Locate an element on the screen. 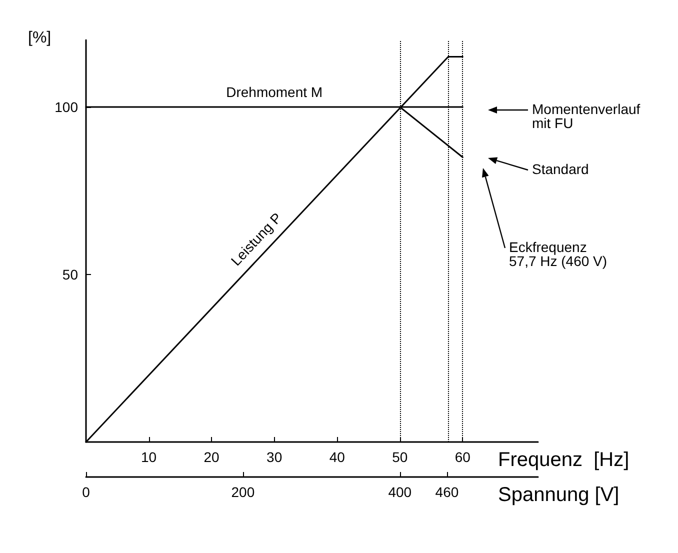  series-label: Drehmoment M is located at coordinates (274, 92).